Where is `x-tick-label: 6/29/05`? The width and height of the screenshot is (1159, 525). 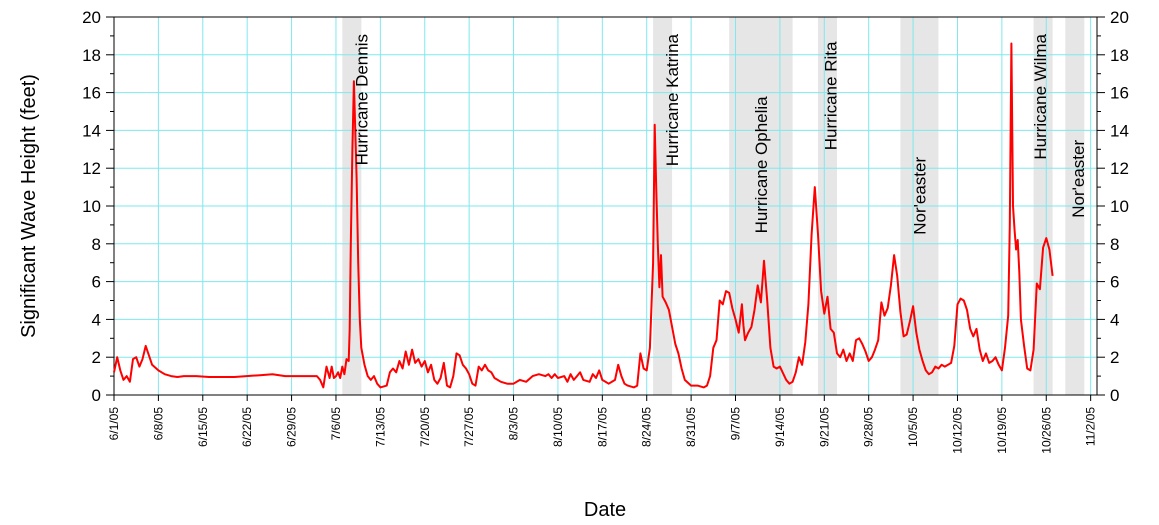 x-tick-label: 6/29/05 is located at coordinates (292, 427).